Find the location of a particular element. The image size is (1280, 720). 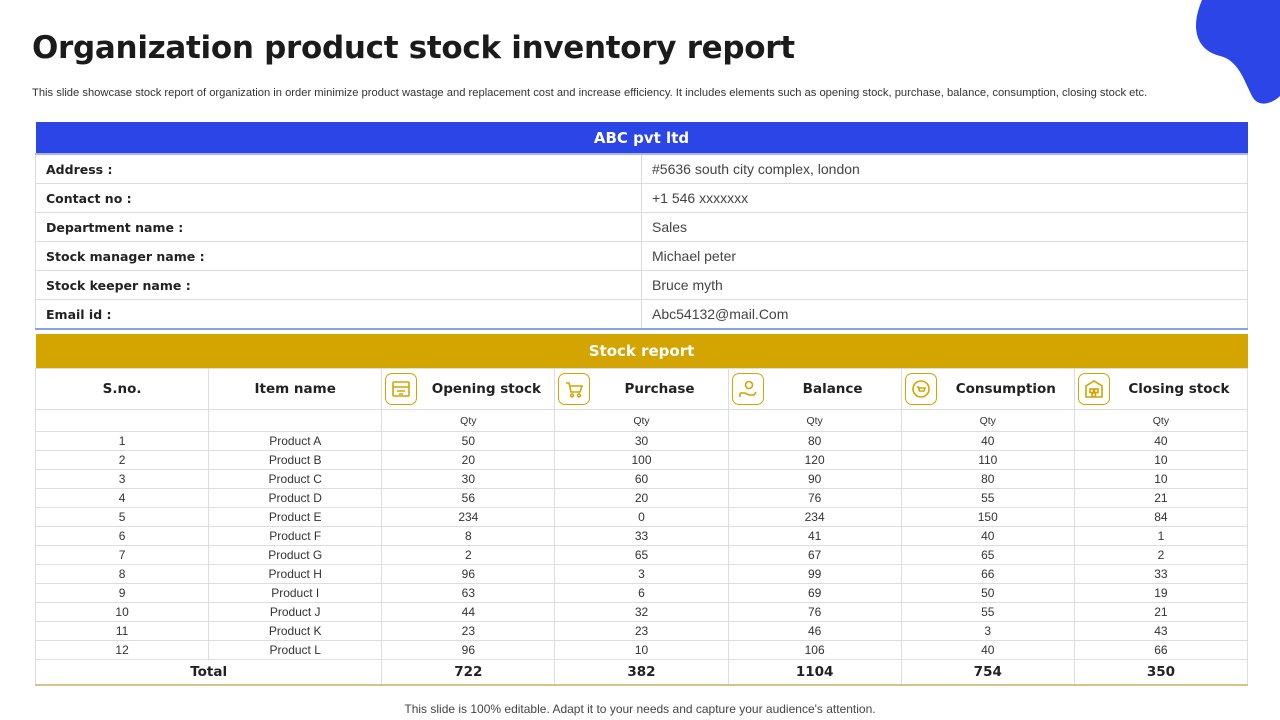

purchase-cell: 6 is located at coordinates (641, 593).